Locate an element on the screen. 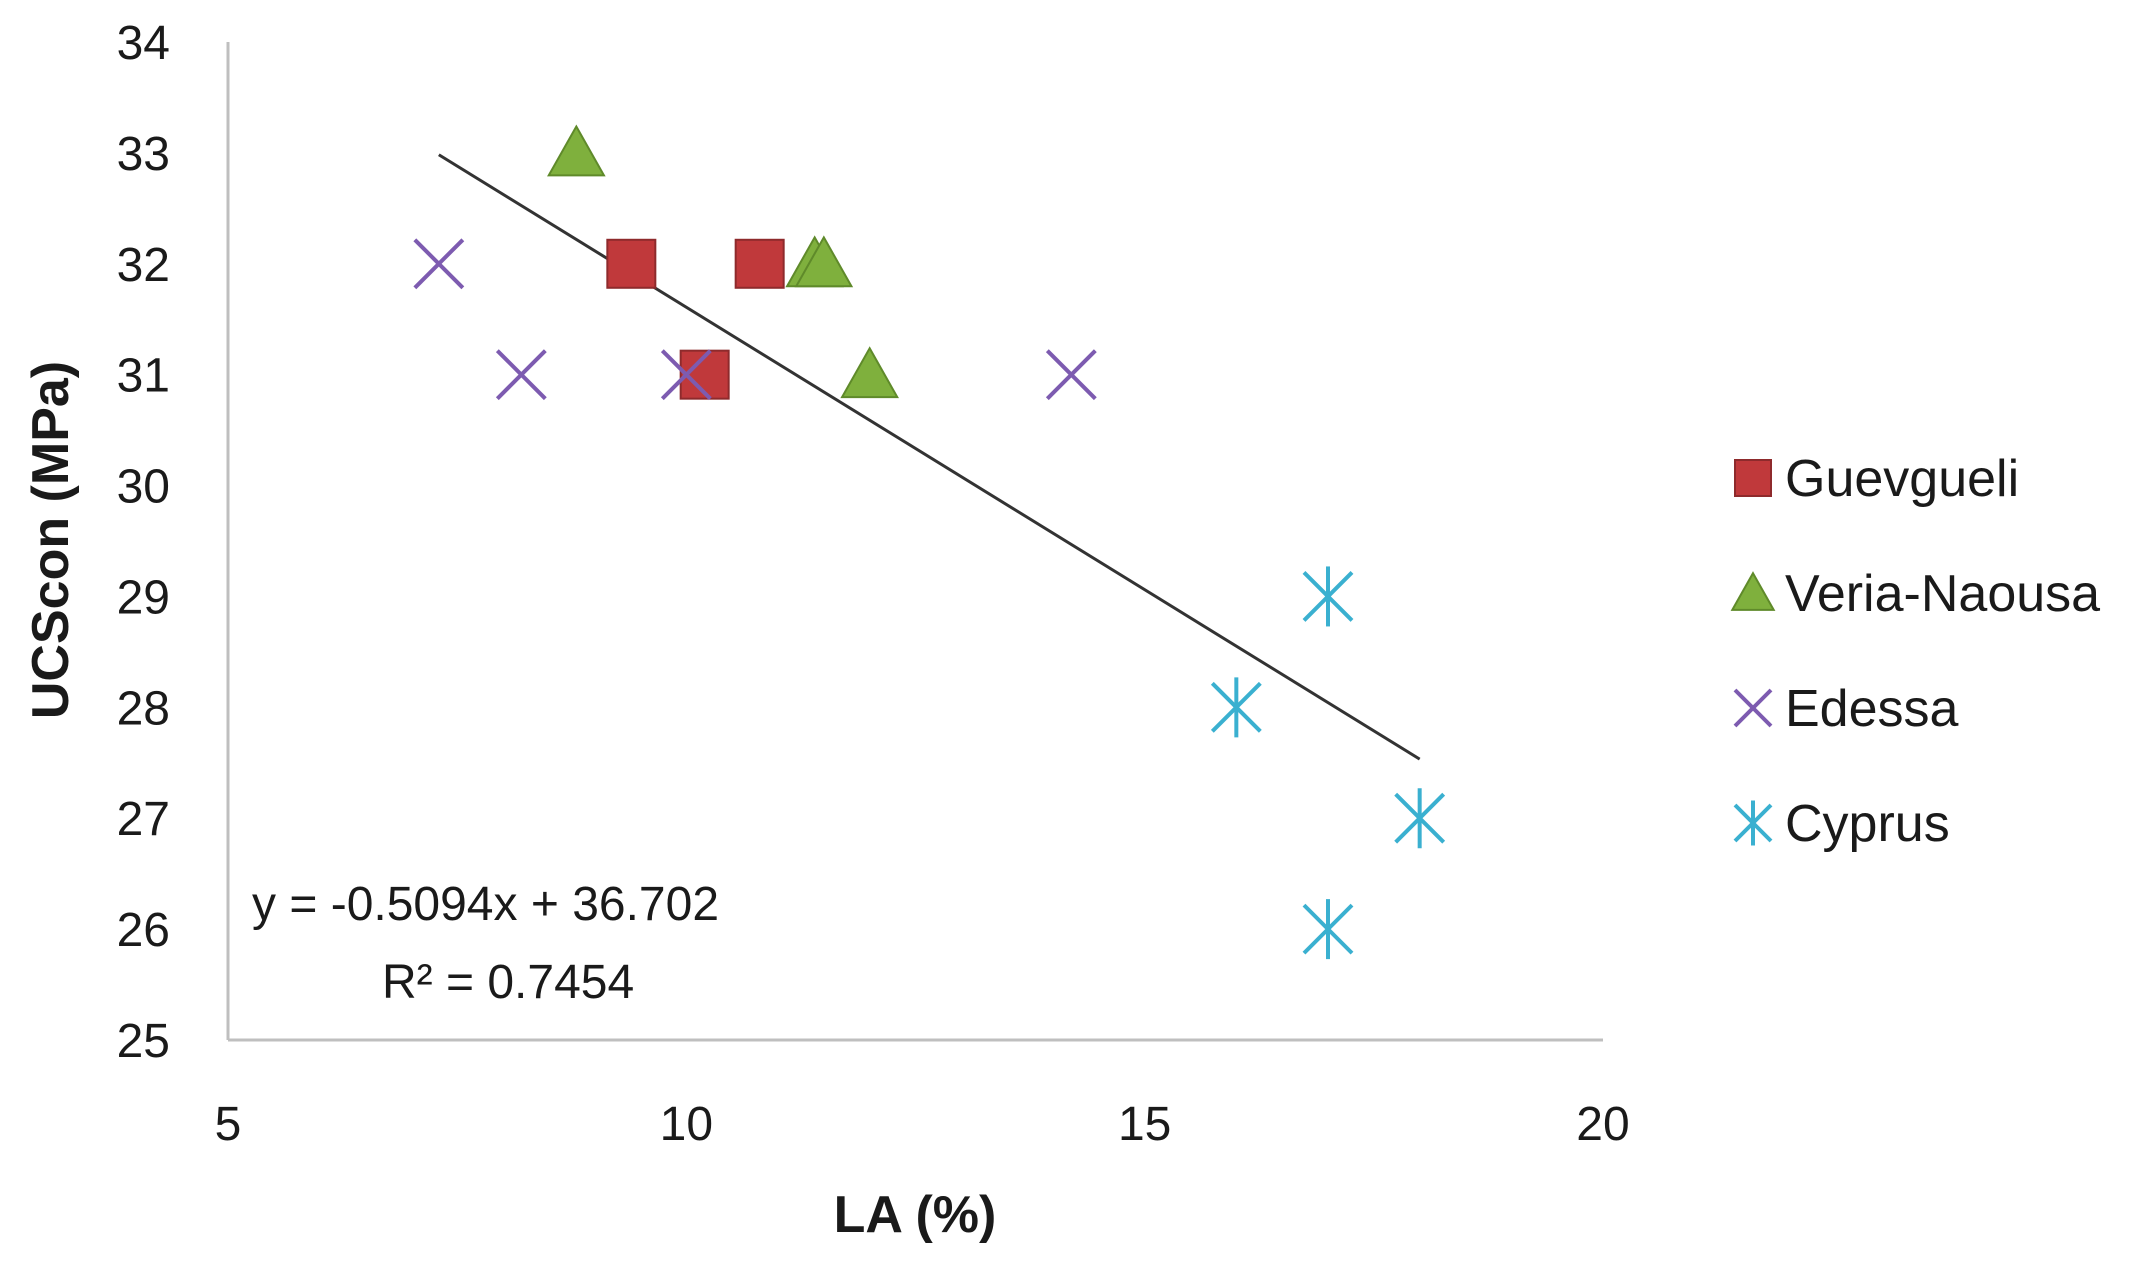 The image size is (2148, 1269). legend-item-cyprus: Cyprus is located at coordinates (1841, 824).